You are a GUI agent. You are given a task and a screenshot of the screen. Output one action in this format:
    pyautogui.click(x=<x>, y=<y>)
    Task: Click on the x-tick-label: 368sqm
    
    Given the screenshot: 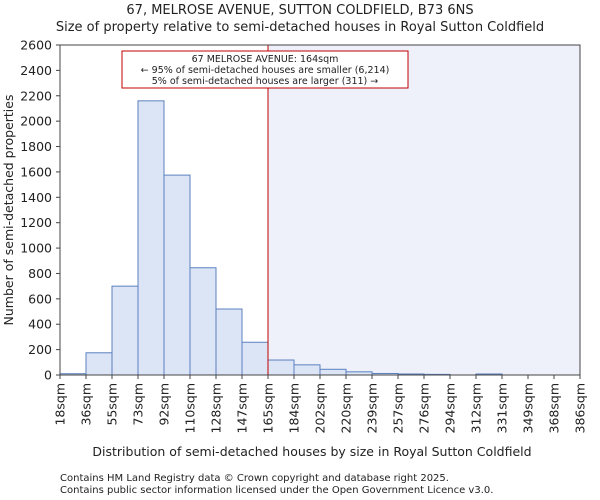 What is the action you would take?
    pyautogui.click(x=554, y=408)
    